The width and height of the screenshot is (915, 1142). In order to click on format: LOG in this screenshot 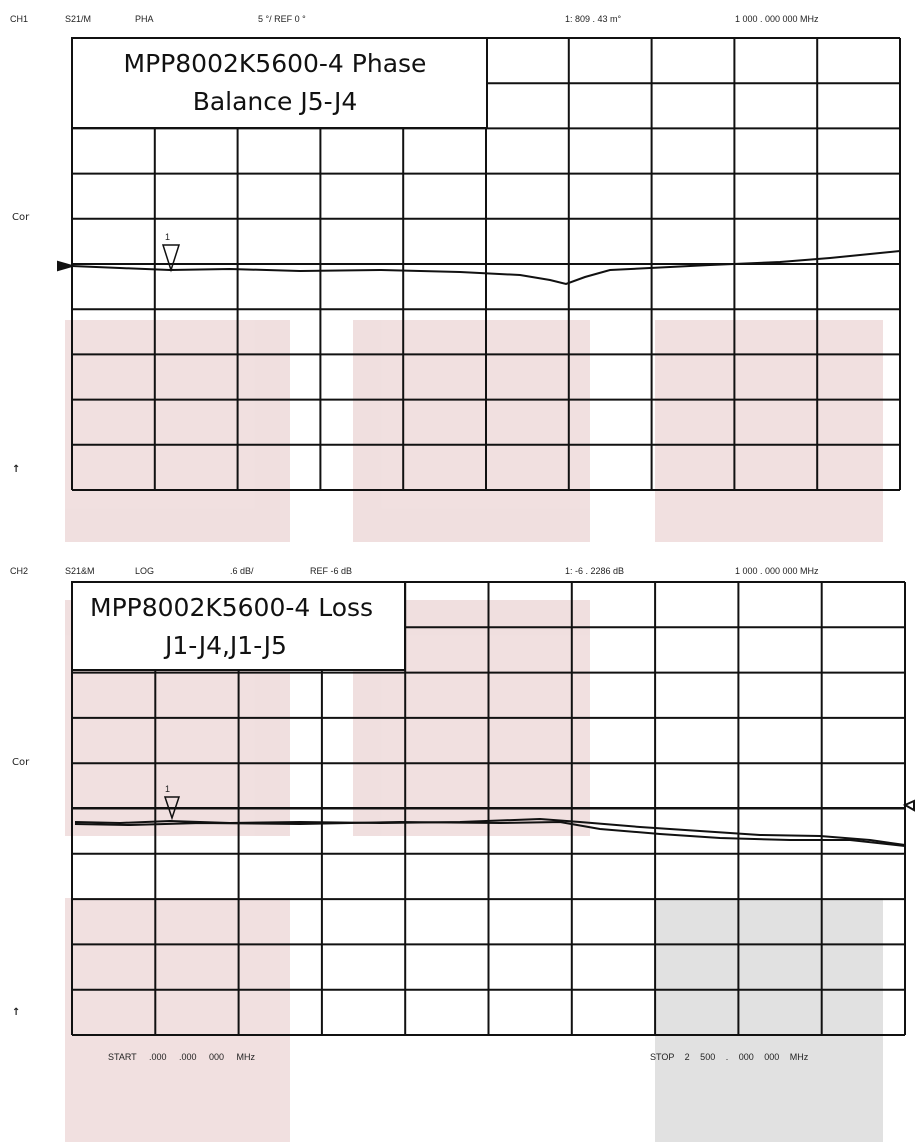, I will do `click(144, 571)`.